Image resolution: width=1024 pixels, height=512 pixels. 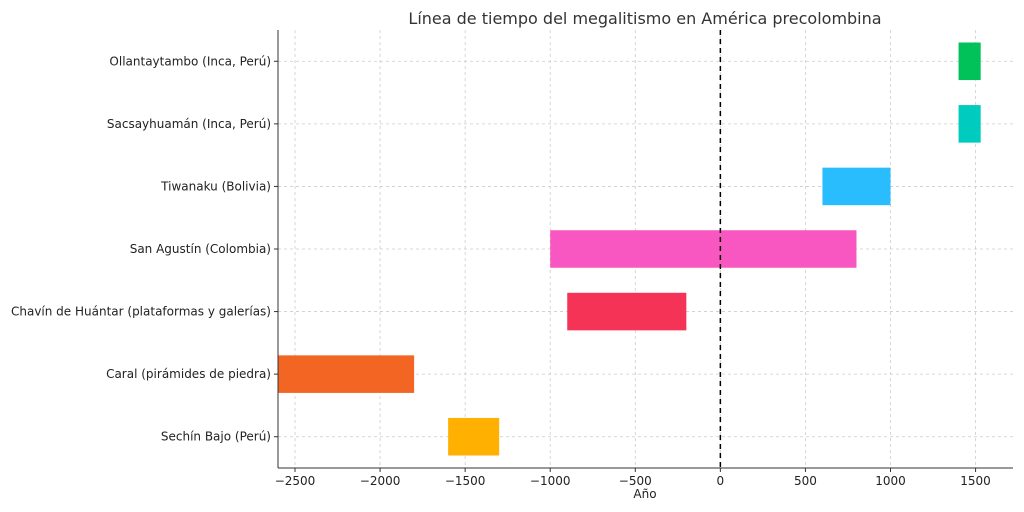 What do you see at coordinates (295, 481) in the screenshot?
I see `x-tick-label: −2500` at bounding box center [295, 481].